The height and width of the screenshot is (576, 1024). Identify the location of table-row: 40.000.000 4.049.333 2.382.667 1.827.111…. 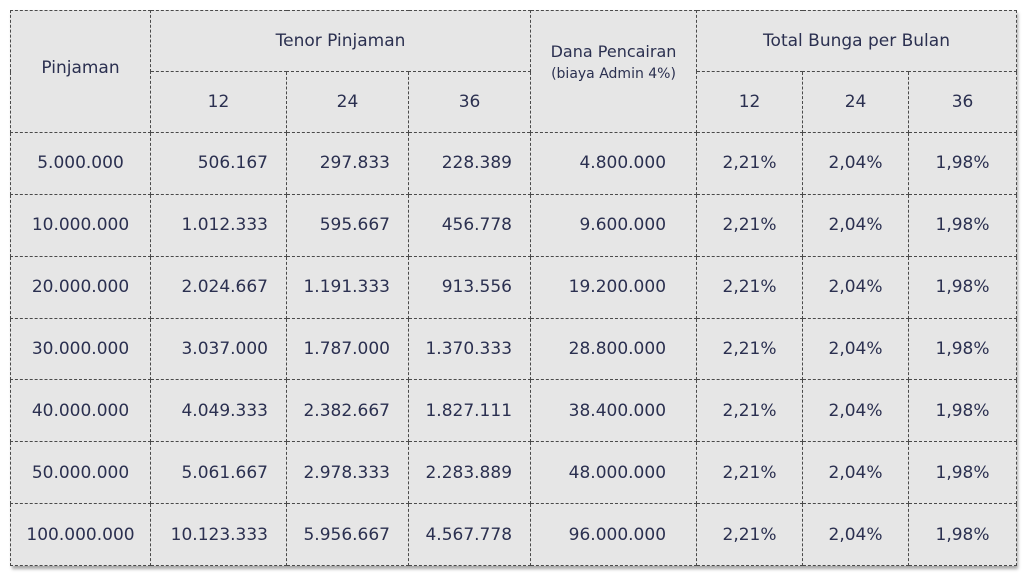
(514, 411).